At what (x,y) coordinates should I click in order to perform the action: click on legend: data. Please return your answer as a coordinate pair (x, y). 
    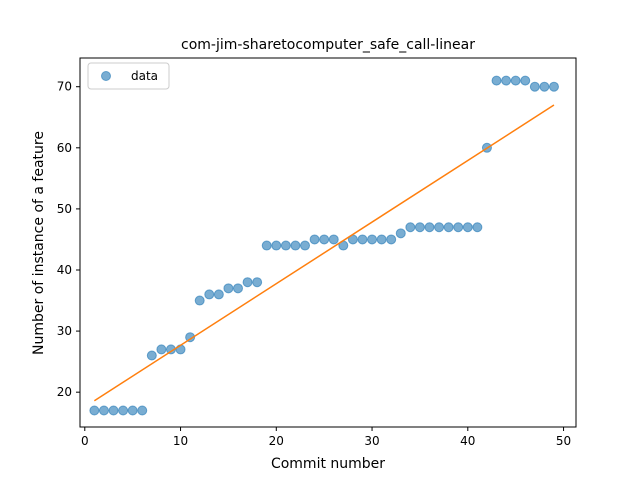
    Looking at the image, I should click on (128, 76).